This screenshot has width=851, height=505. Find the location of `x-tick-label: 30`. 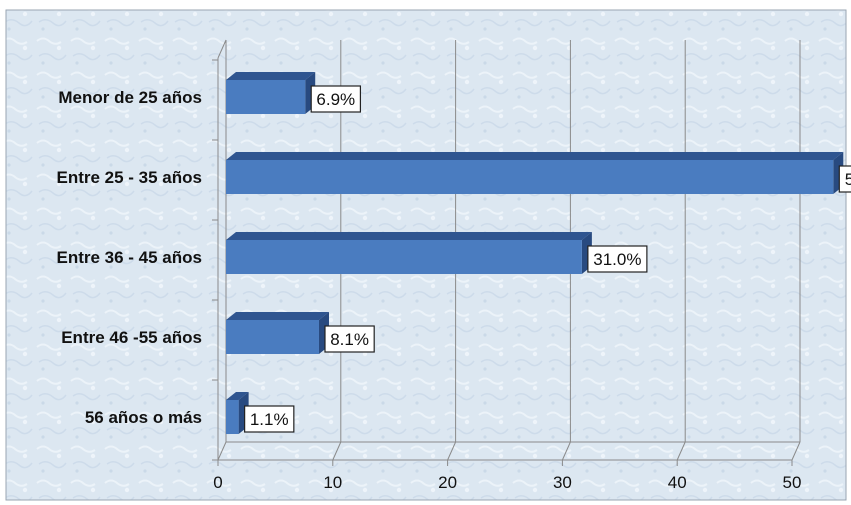

x-tick-label: 30 is located at coordinates (562, 482).